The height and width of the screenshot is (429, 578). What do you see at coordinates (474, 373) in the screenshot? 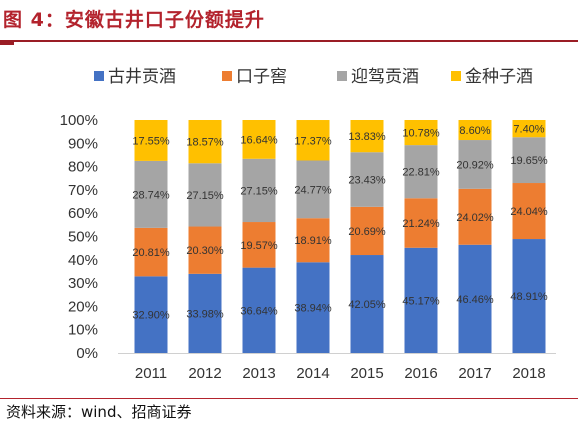
I see `x-tick-label: 2017` at bounding box center [474, 373].